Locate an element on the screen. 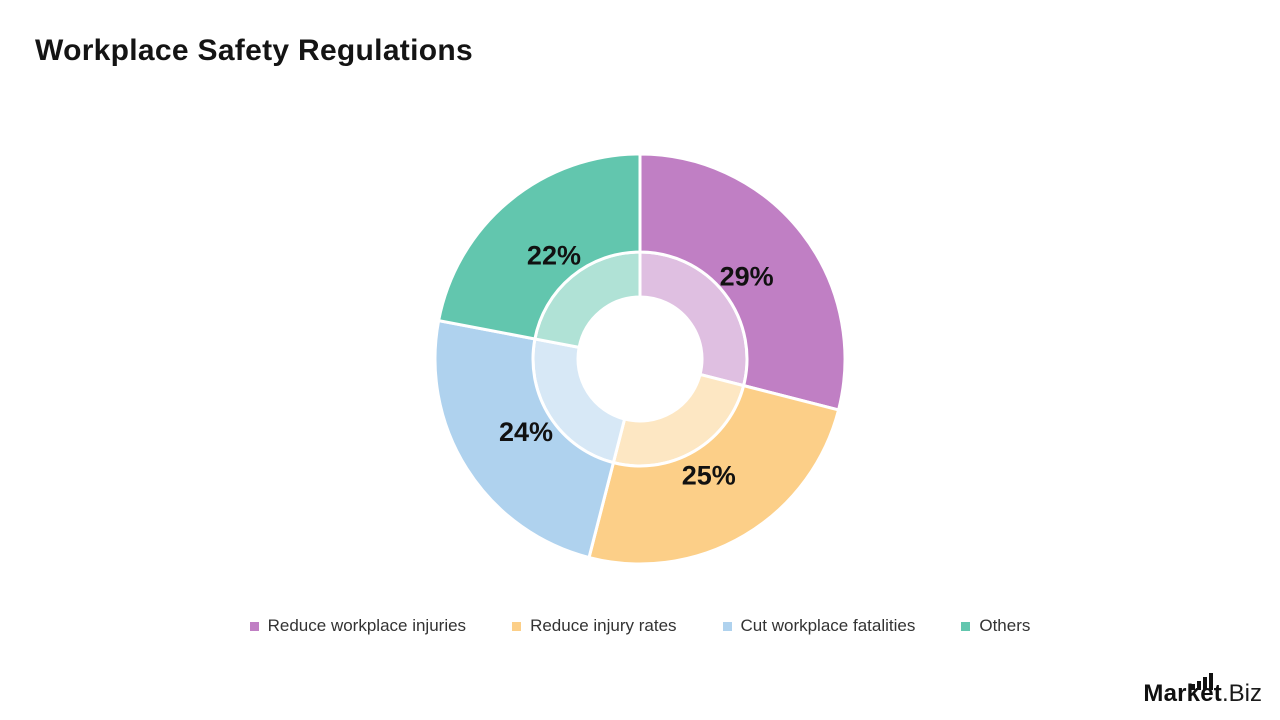  legend-item: Reduce injury rates is located at coordinates (594, 626).